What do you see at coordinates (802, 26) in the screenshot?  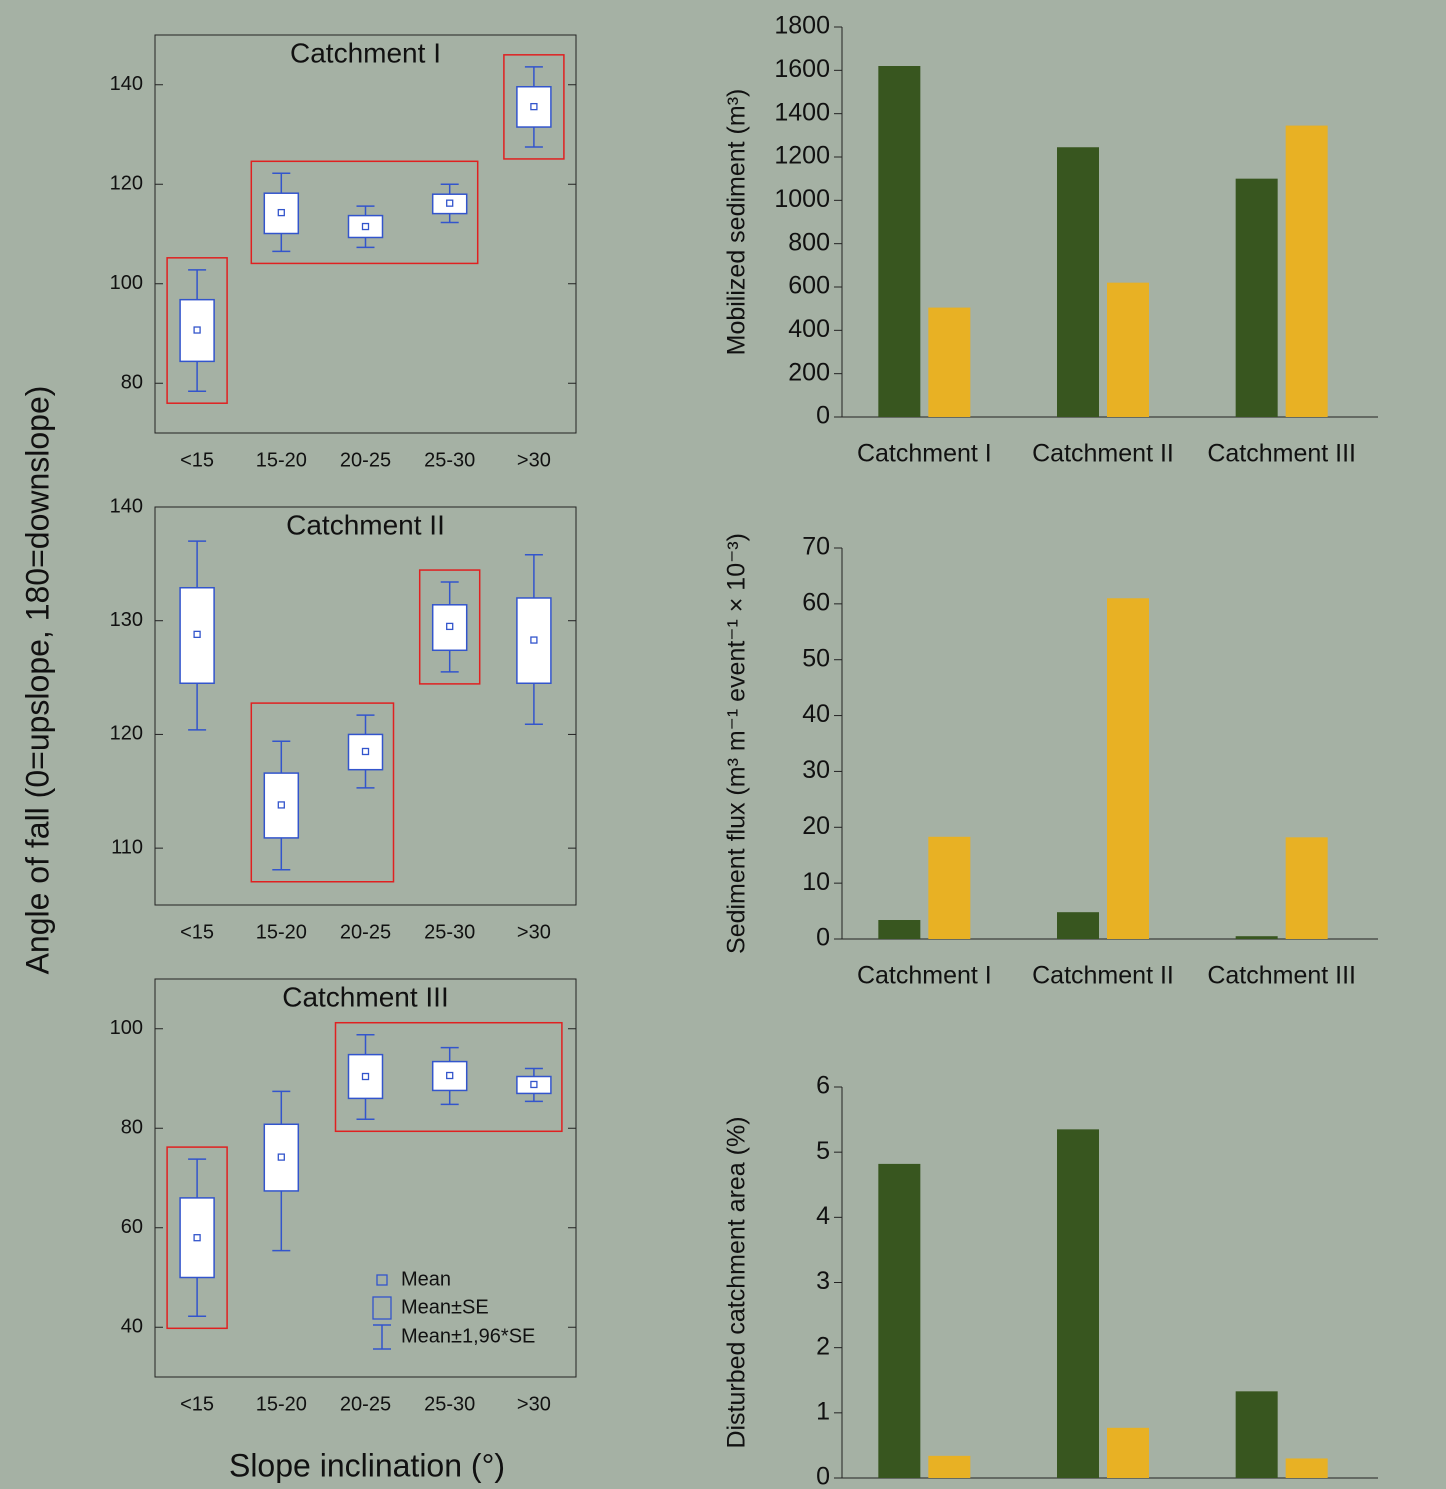 I see `y-tick-label: 1800` at bounding box center [802, 26].